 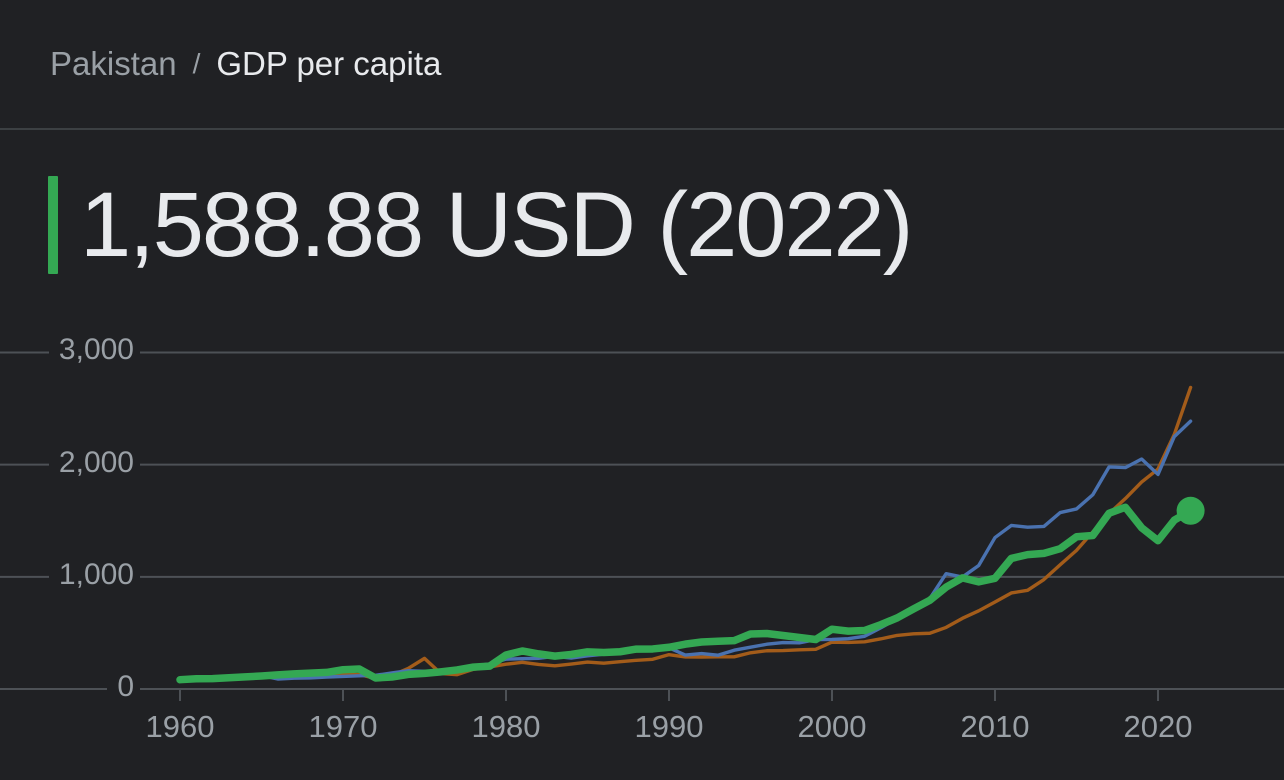 I want to click on x-axis-label: 2020, so click(x=1158, y=726).